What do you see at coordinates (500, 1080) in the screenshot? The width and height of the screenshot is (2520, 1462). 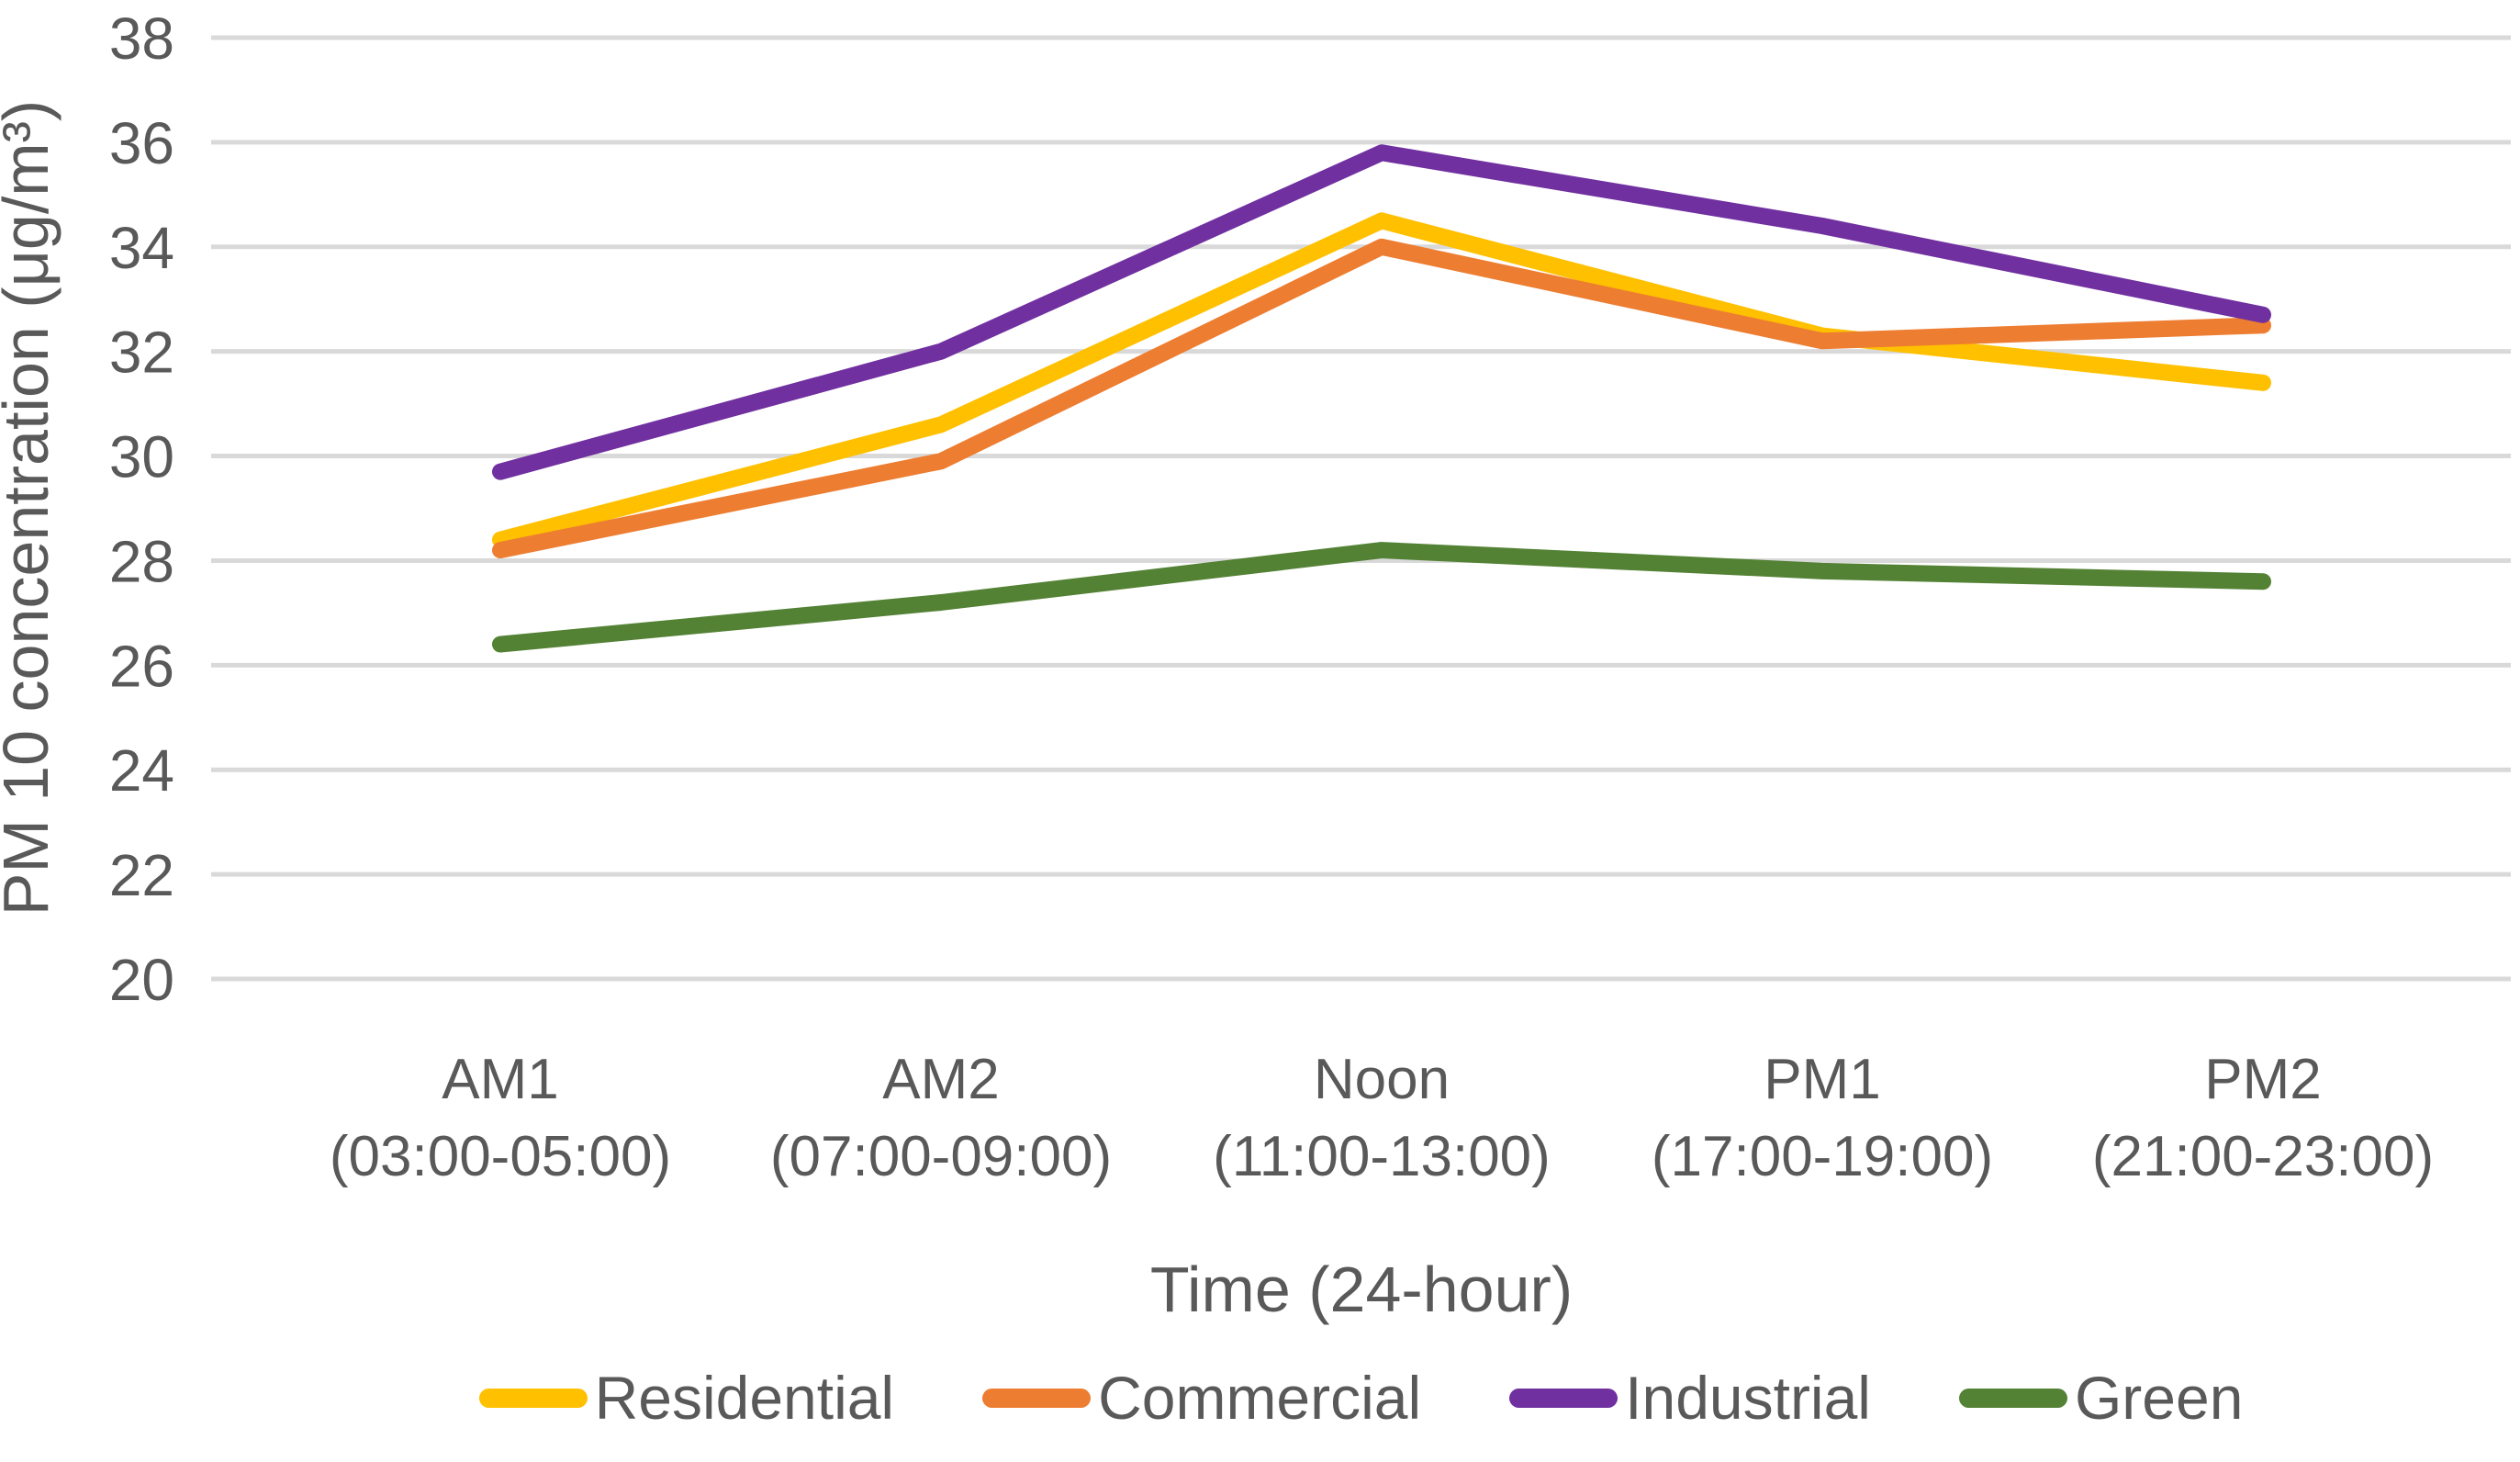 I see `x-category-name: AM1` at bounding box center [500, 1080].